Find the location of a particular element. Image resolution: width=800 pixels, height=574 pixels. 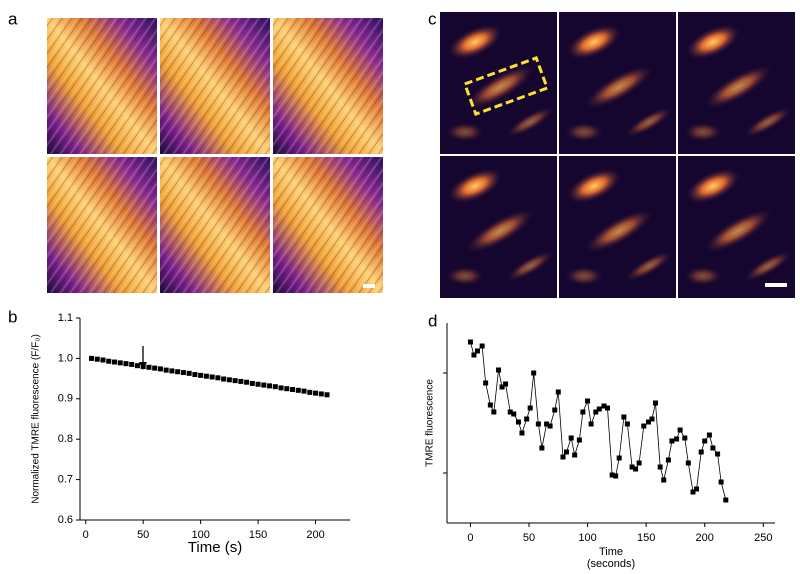

y-axis-label: TMRE fluorescence is located at coordinates (430, 423).